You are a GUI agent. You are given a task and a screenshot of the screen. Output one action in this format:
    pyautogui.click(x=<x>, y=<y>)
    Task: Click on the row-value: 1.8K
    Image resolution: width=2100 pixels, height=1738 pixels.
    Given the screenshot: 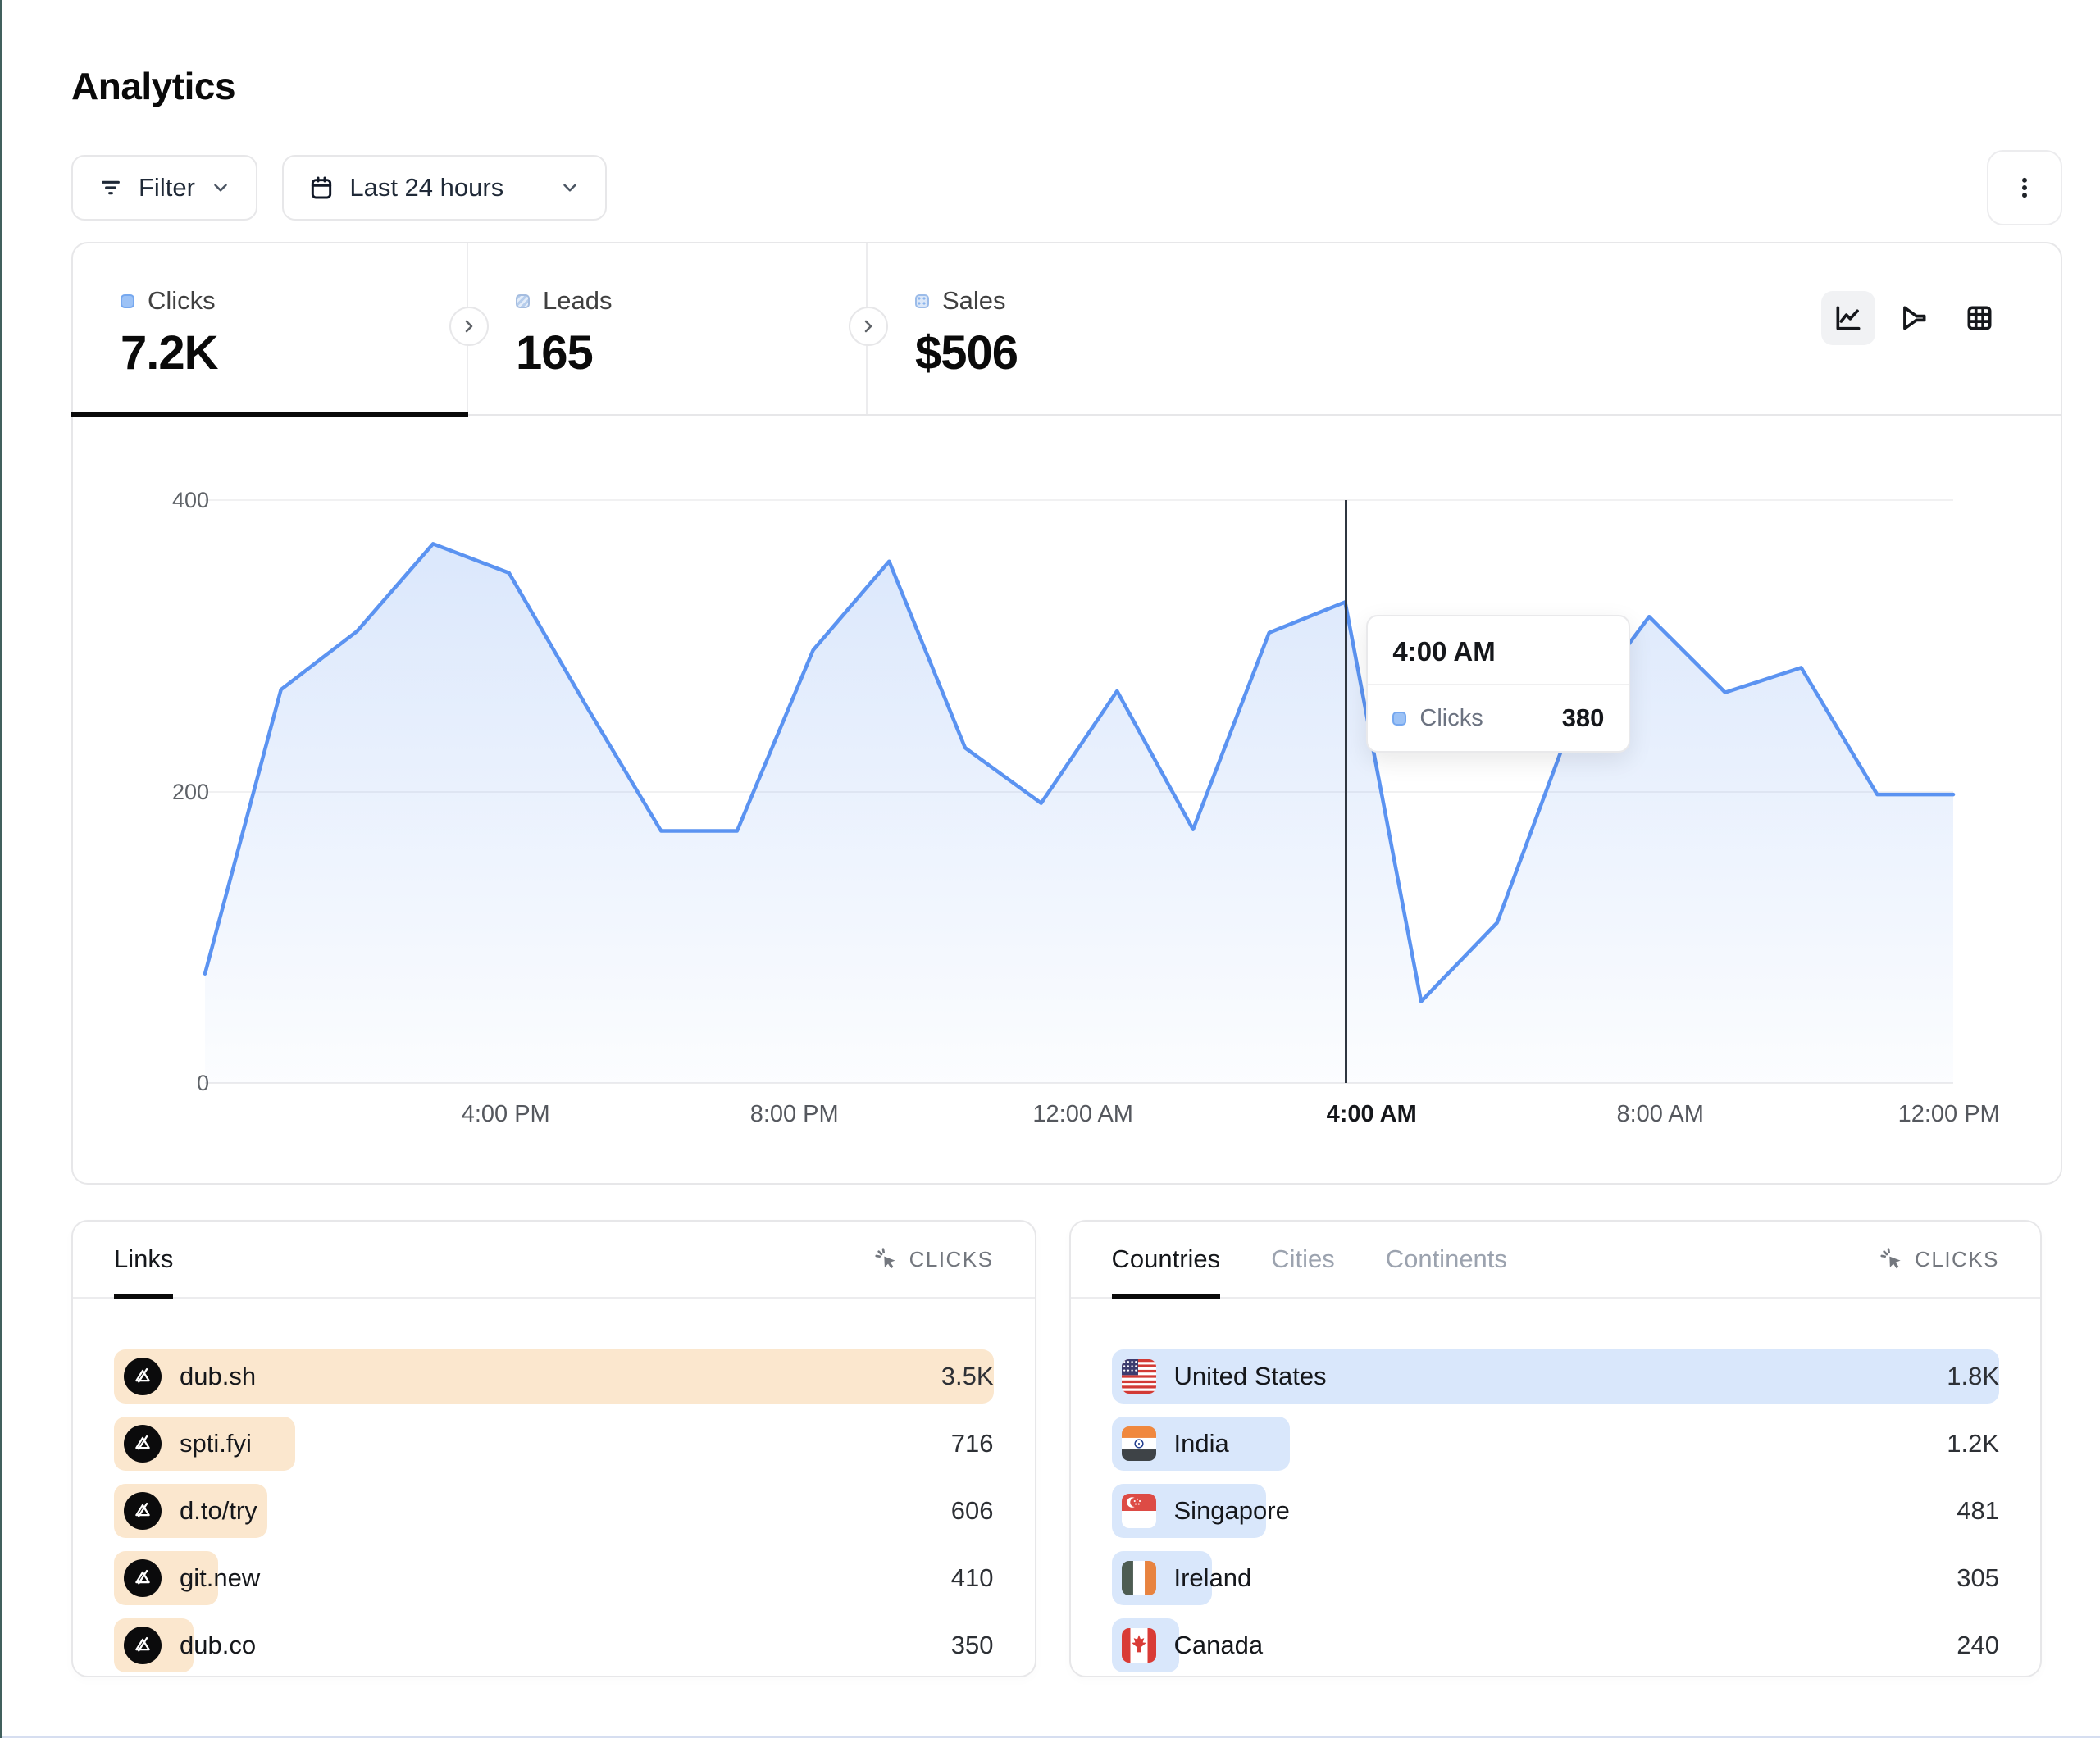 What is the action you would take?
    pyautogui.click(x=1973, y=1376)
    